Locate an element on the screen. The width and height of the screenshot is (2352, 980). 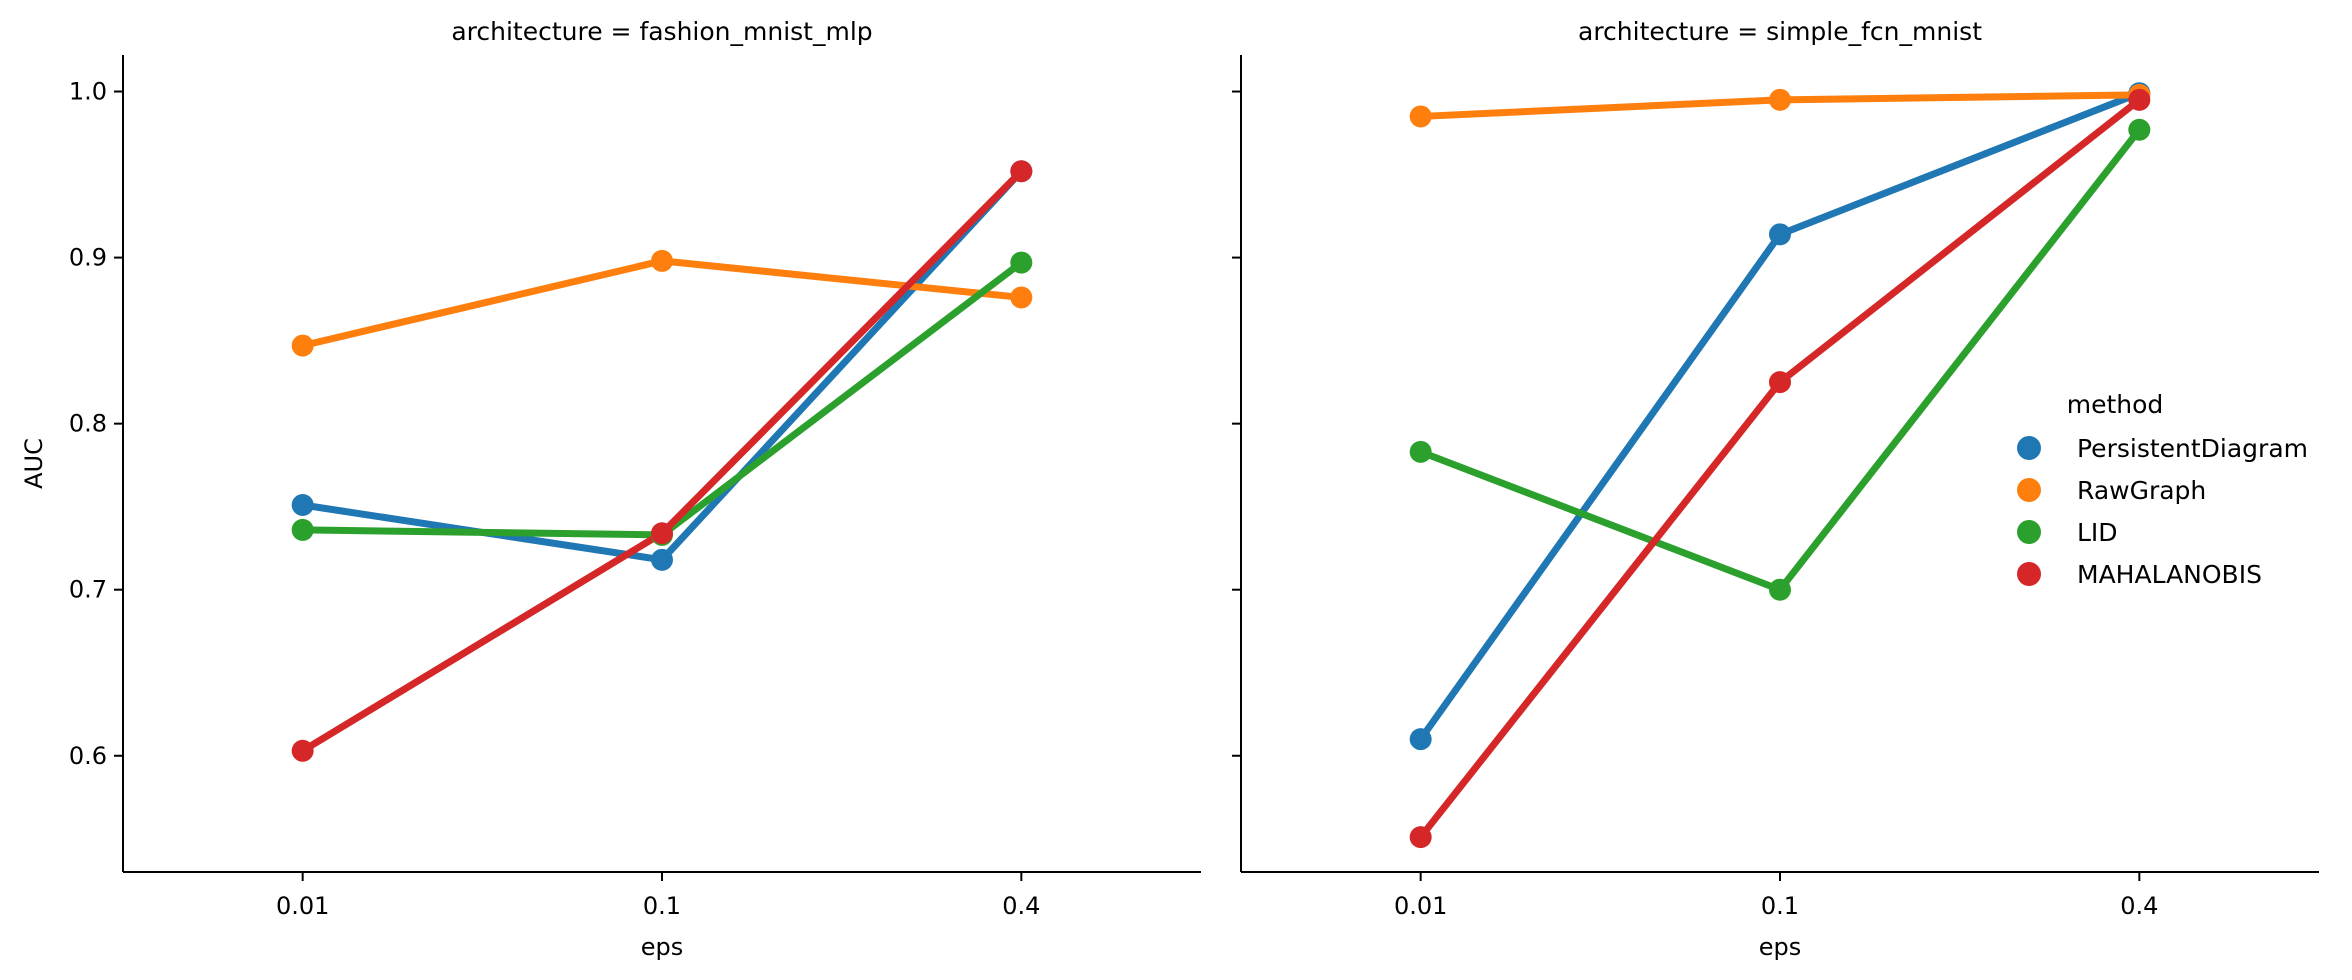
legend-item-persistentdiagram: PersistentDiagram is located at coordinates (2162, 448).